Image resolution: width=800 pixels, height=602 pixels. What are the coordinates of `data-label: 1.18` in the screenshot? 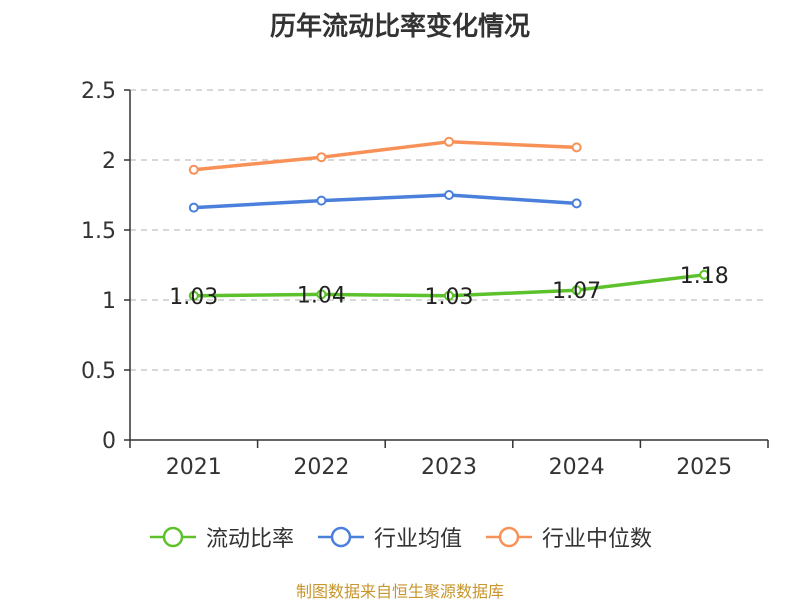 It's located at (704, 276).